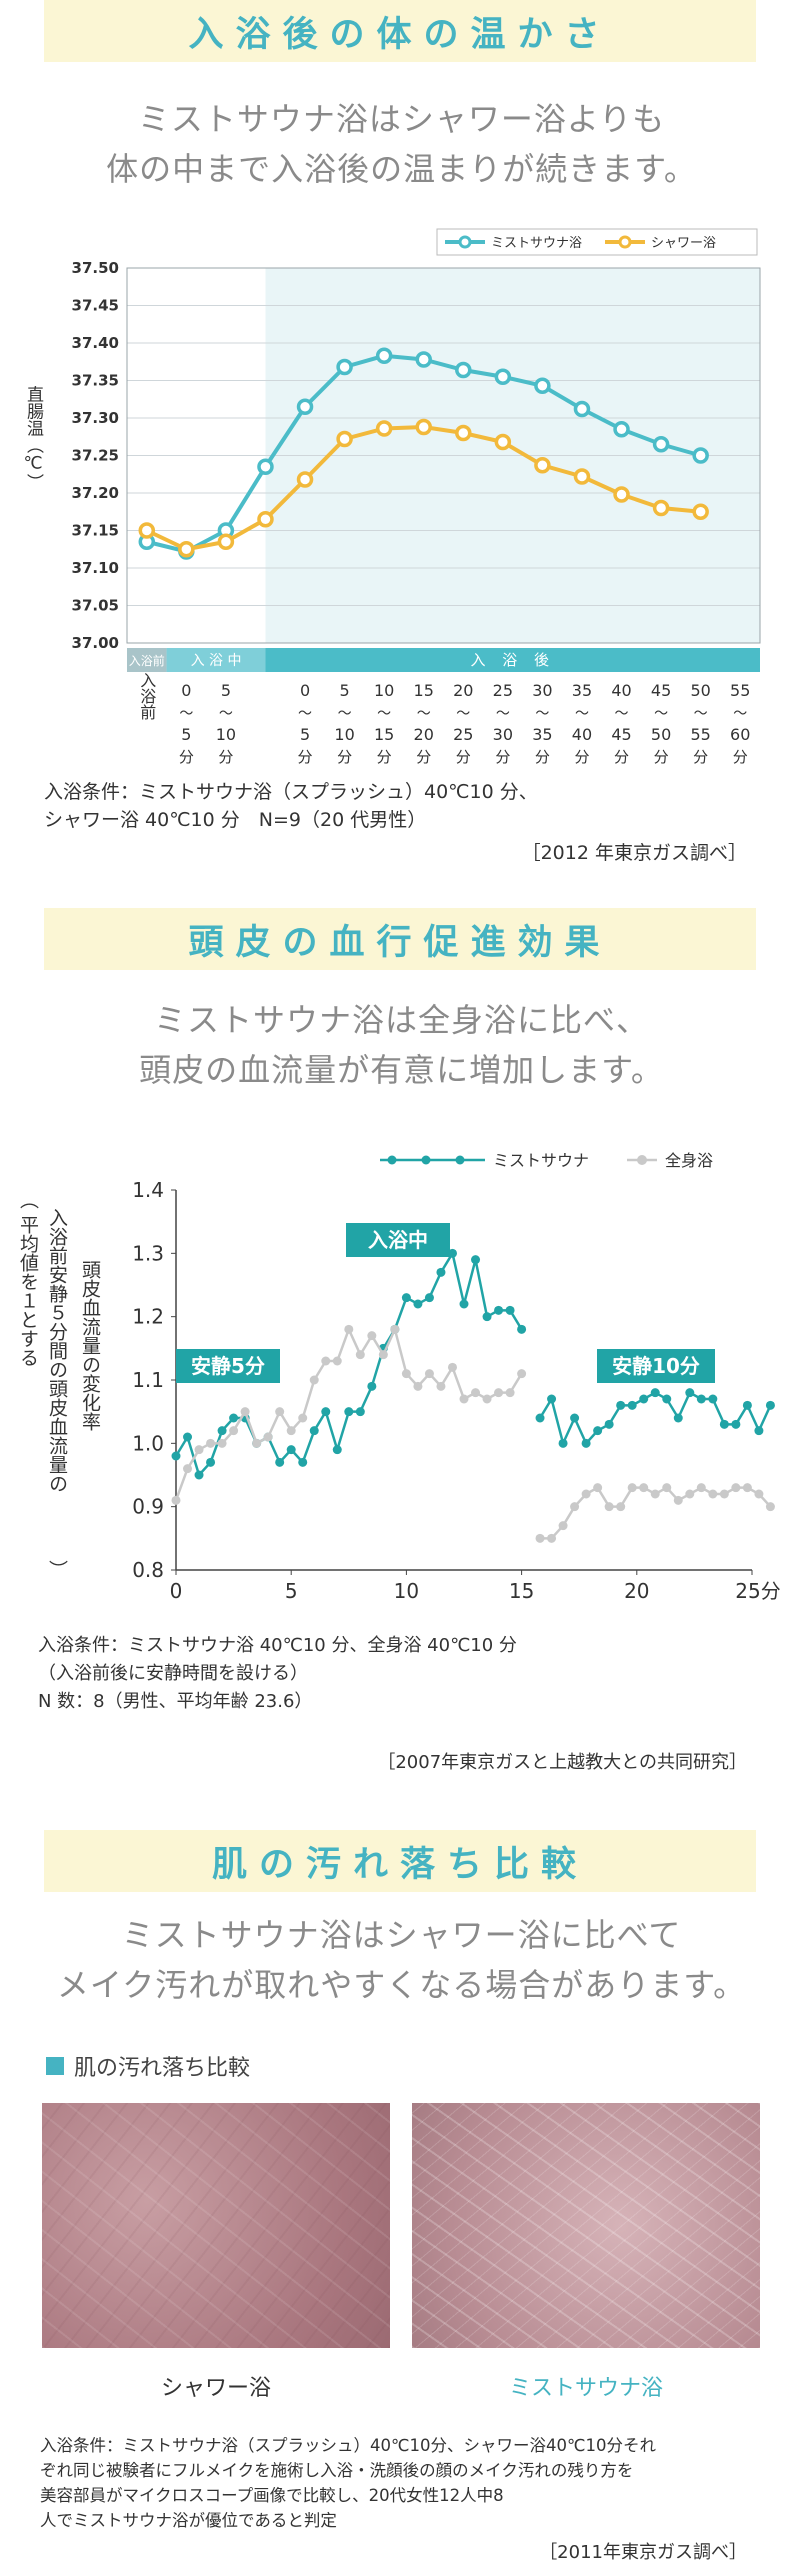 Image resolution: width=803 pixels, height=2571 pixels. What do you see at coordinates (95, 606) in the screenshot?
I see `y-tick-label: 37.05` at bounding box center [95, 606].